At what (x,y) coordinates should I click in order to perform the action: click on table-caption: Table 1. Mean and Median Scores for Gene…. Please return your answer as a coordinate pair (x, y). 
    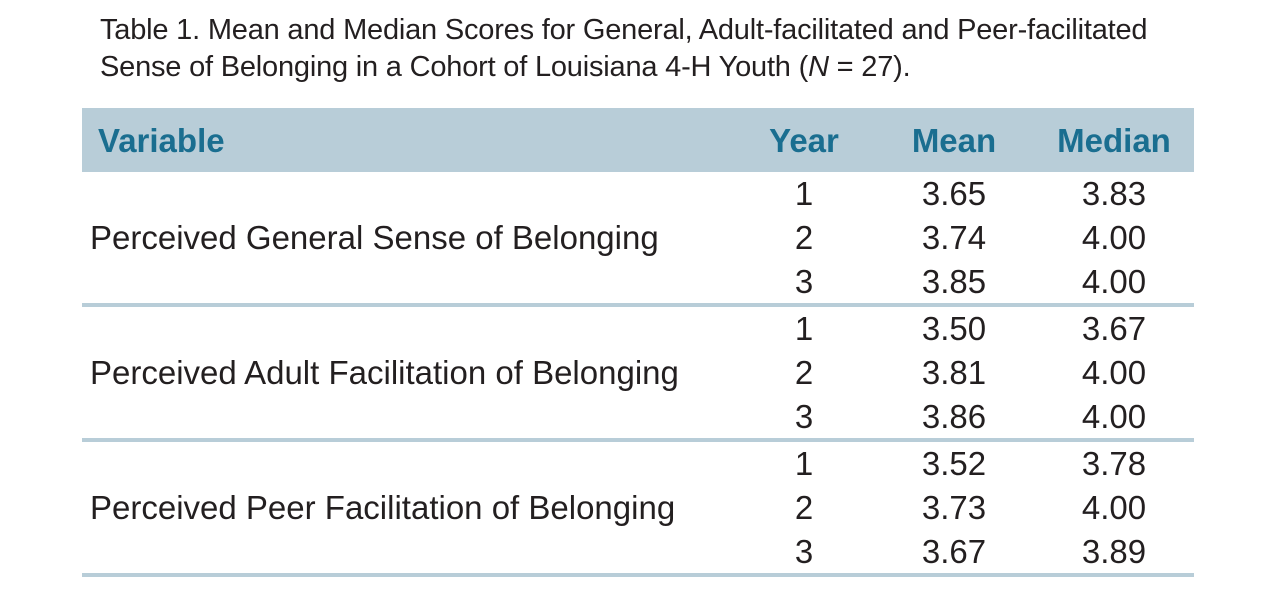
    Looking at the image, I should click on (660, 49).